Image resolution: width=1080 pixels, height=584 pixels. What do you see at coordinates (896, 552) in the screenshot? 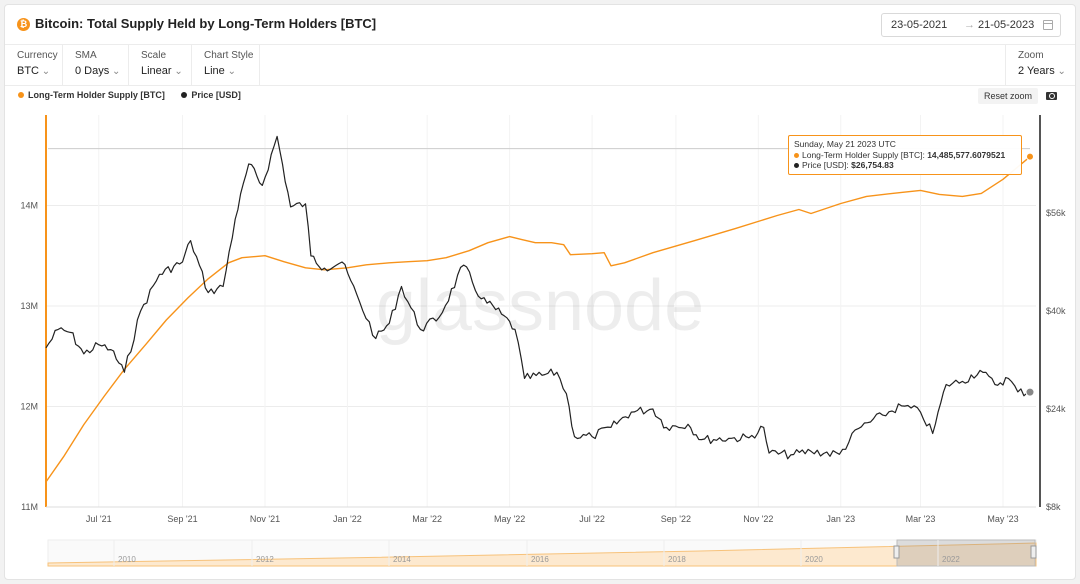
I see `navigator-handle-left` at bounding box center [896, 552].